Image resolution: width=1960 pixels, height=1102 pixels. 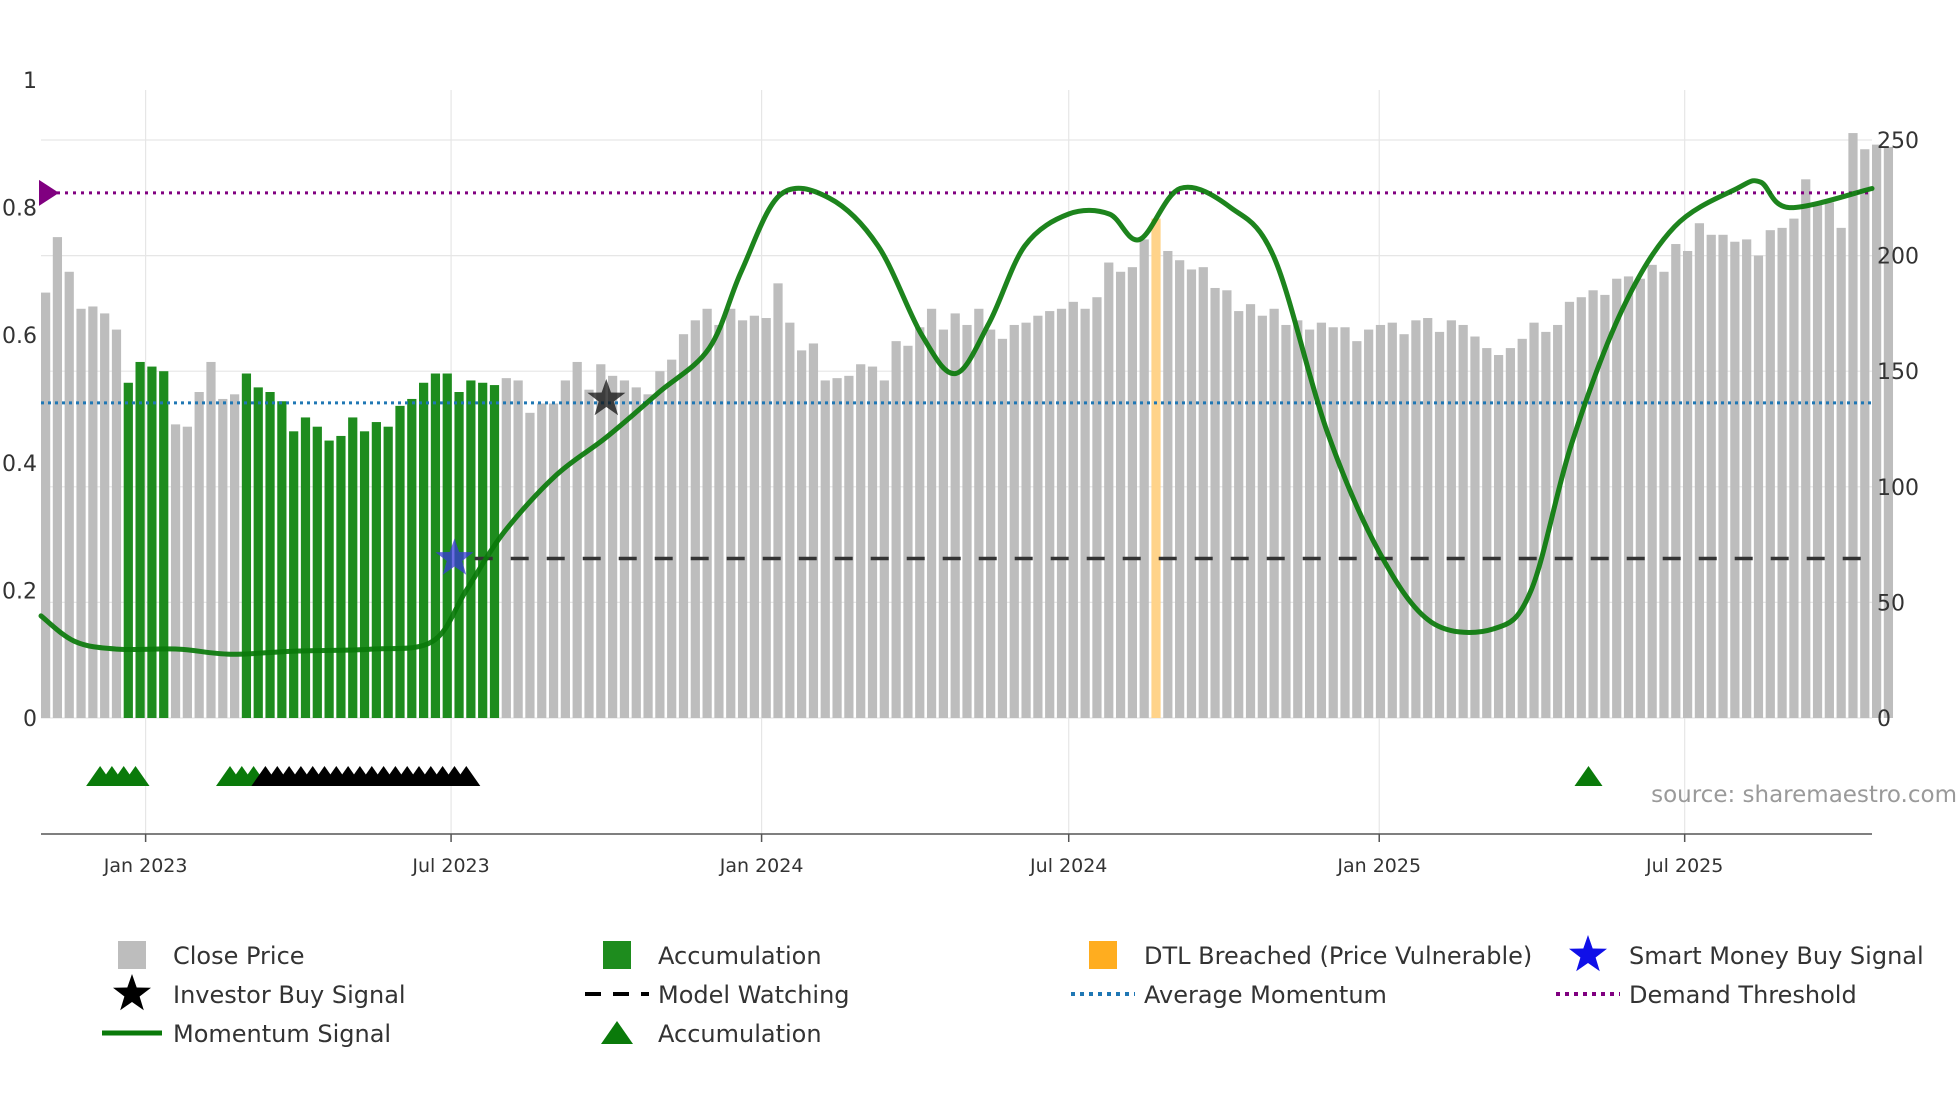 I want to click on legend-label: DTL Breached (Price Vulnerable), so click(x=1338, y=956).